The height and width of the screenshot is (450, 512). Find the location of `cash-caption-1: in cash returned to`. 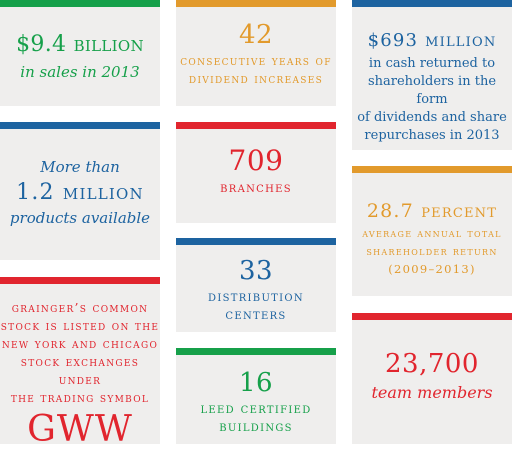

cash-caption-1: in cash returned to is located at coordinates (432, 63).